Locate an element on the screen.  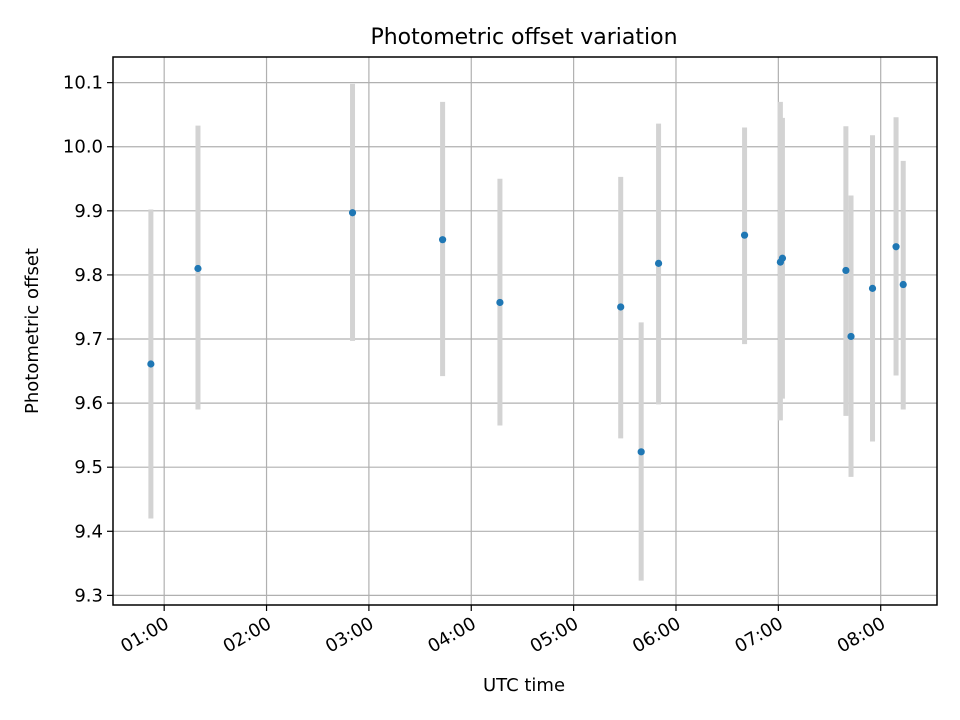
x-axis-ticks: 01:00 02:00 03:00 04:00 05:00 06:00 07:00 08:00 is located at coordinates (503, 631).